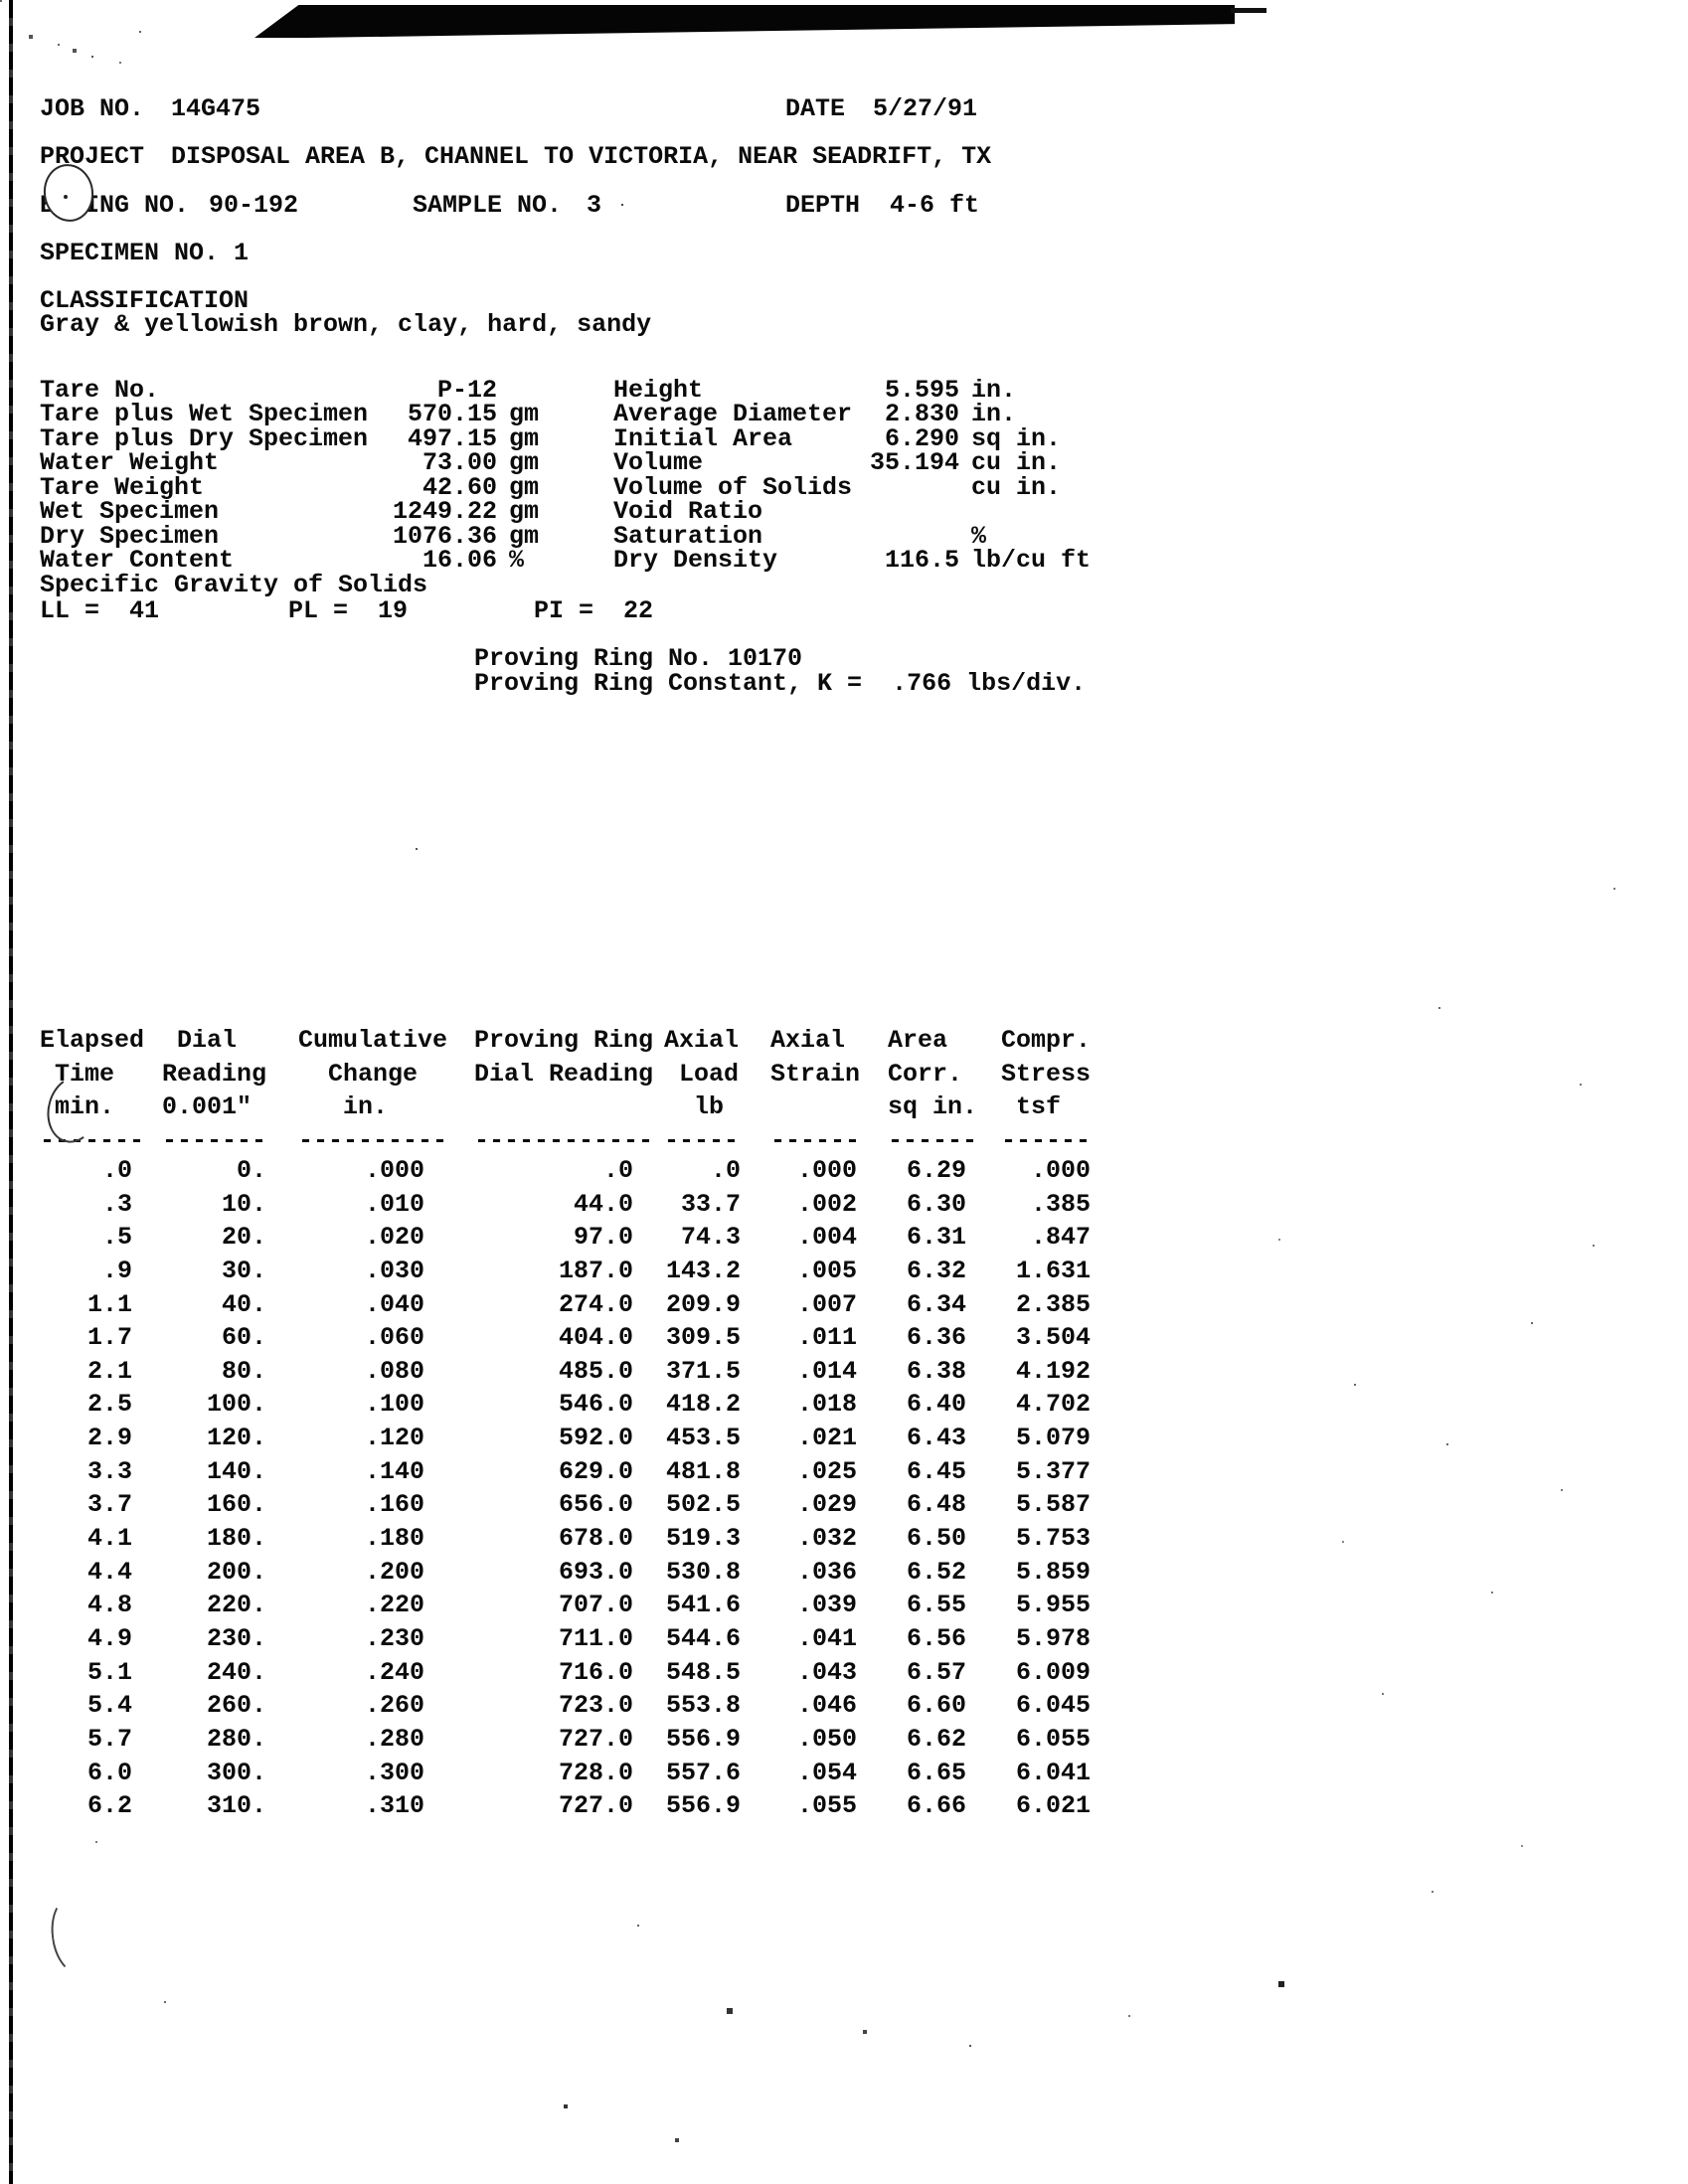 The image size is (1688, 2184). I want to click on table-cell: 220., so click(236, 1605).